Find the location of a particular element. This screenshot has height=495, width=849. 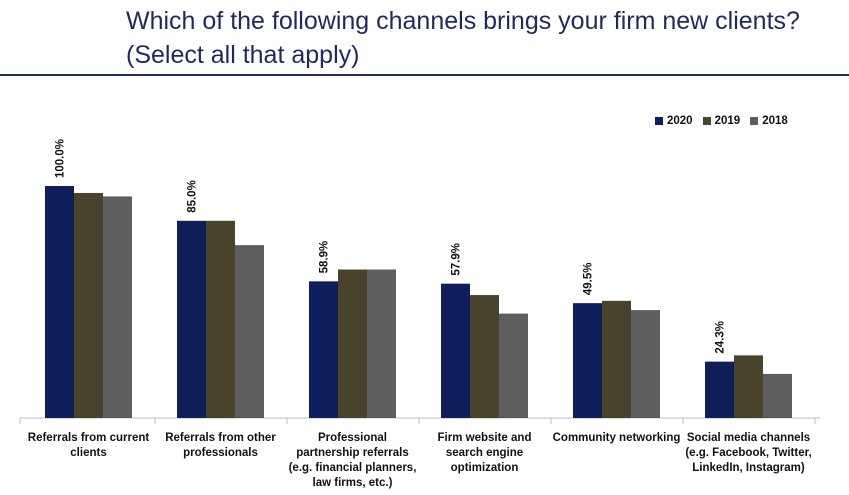

data-label: 85.0% is located at coordinates (193, 196).